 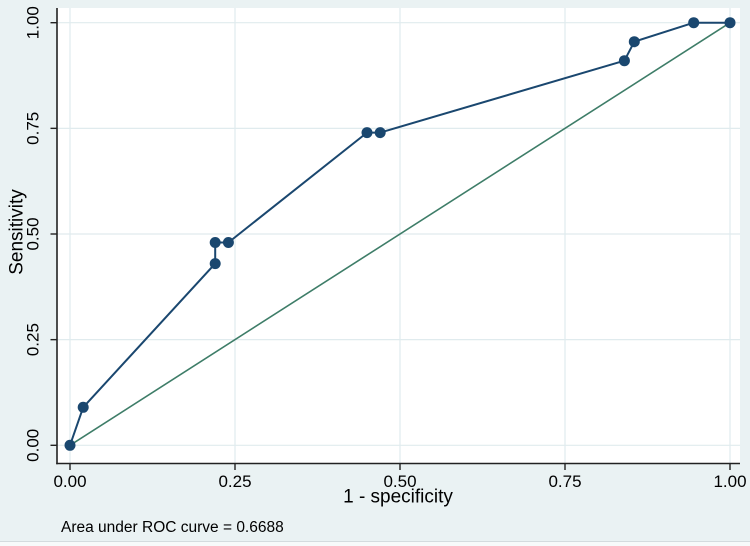 I want to click on y-tick-label: 0.25, so click(x=33, y=339).